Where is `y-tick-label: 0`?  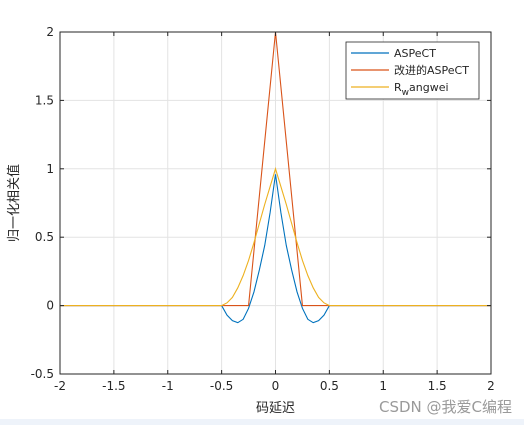
y-tick-label: 0 is located at coordinates (50, 306).